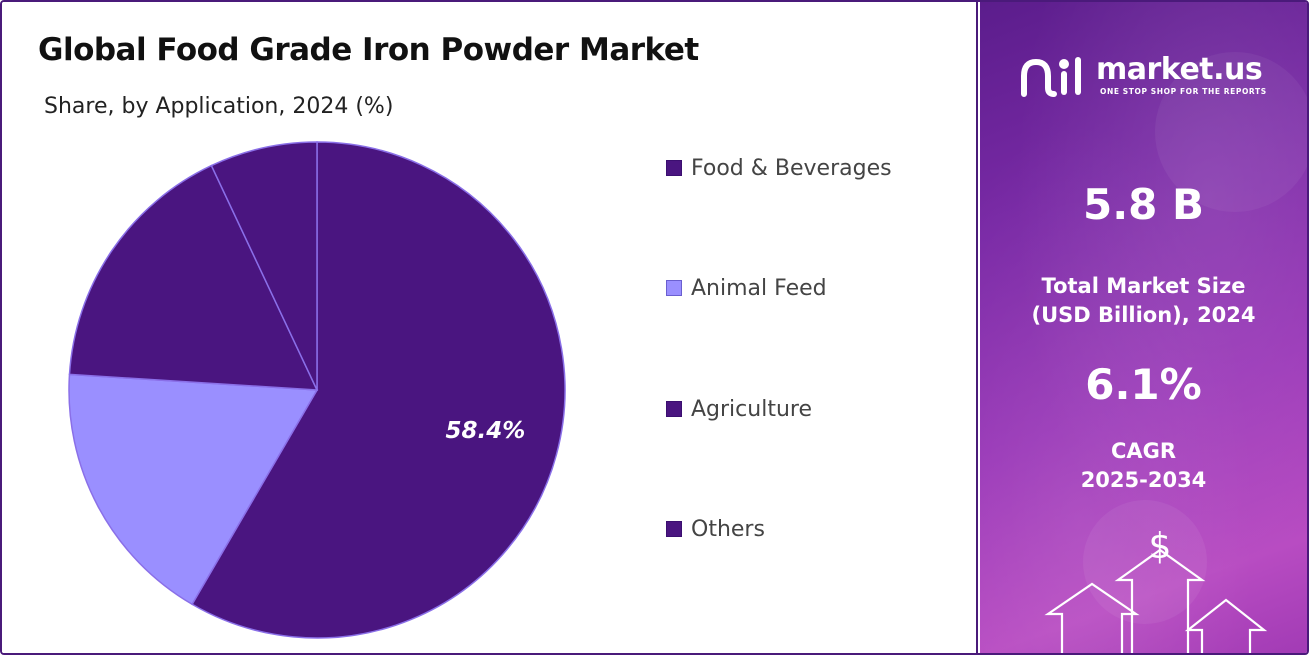  I want to click on pie-data-label: 58.4%, so click(486, 431).